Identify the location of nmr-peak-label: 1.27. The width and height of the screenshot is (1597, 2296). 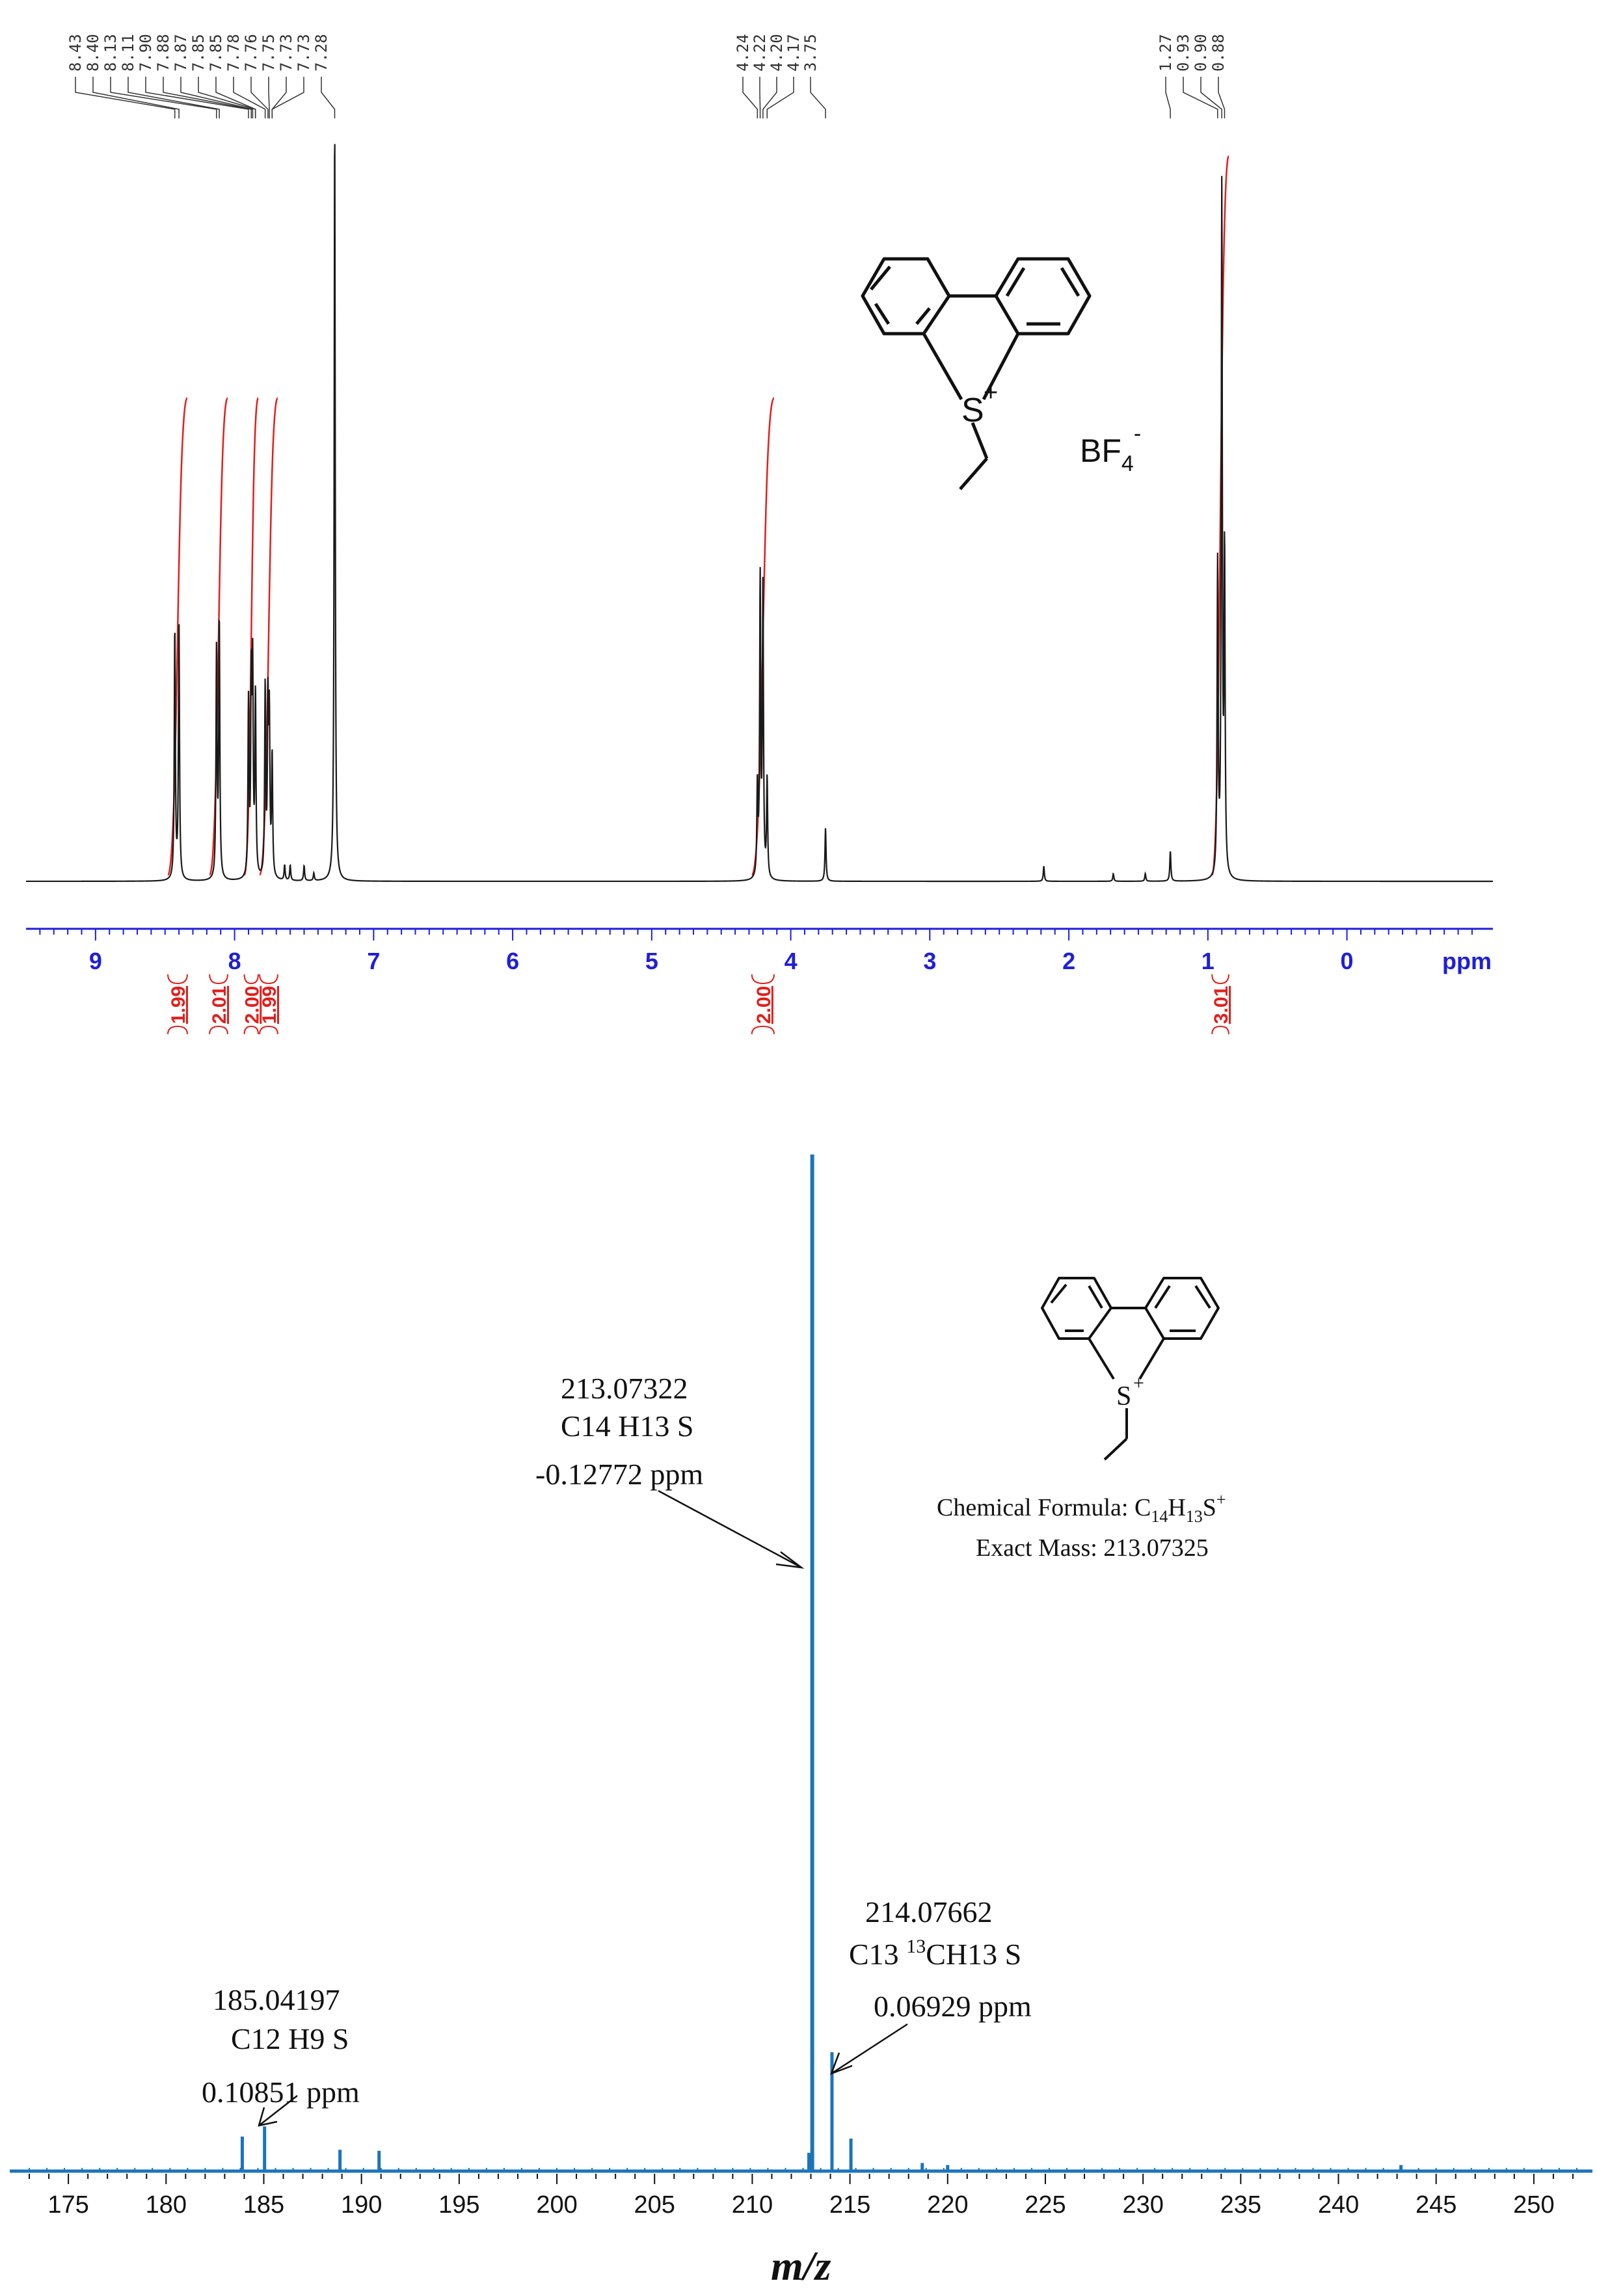
(1166, 53).